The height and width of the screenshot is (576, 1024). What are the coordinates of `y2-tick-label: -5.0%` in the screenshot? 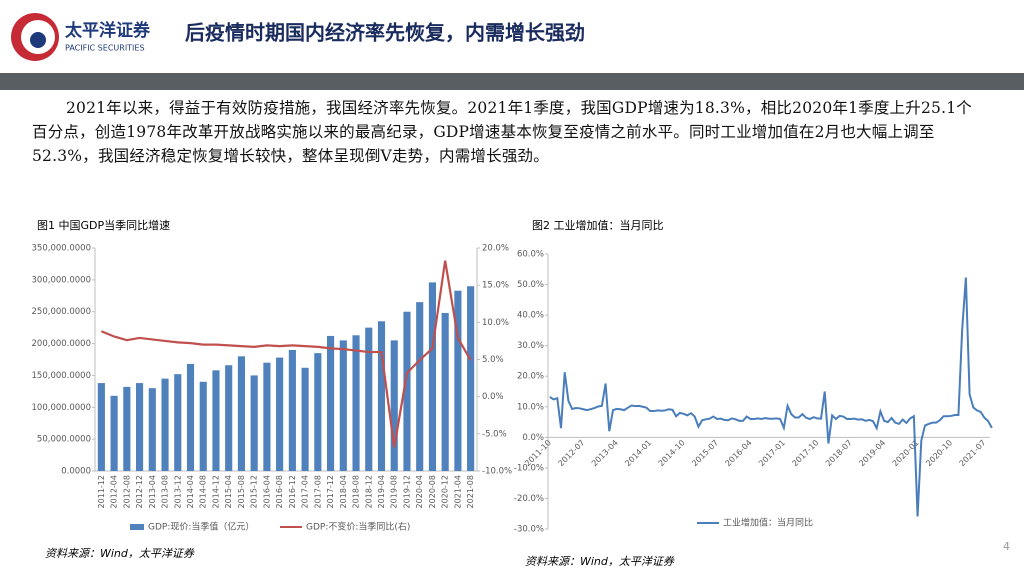 It's located at (494, 434).